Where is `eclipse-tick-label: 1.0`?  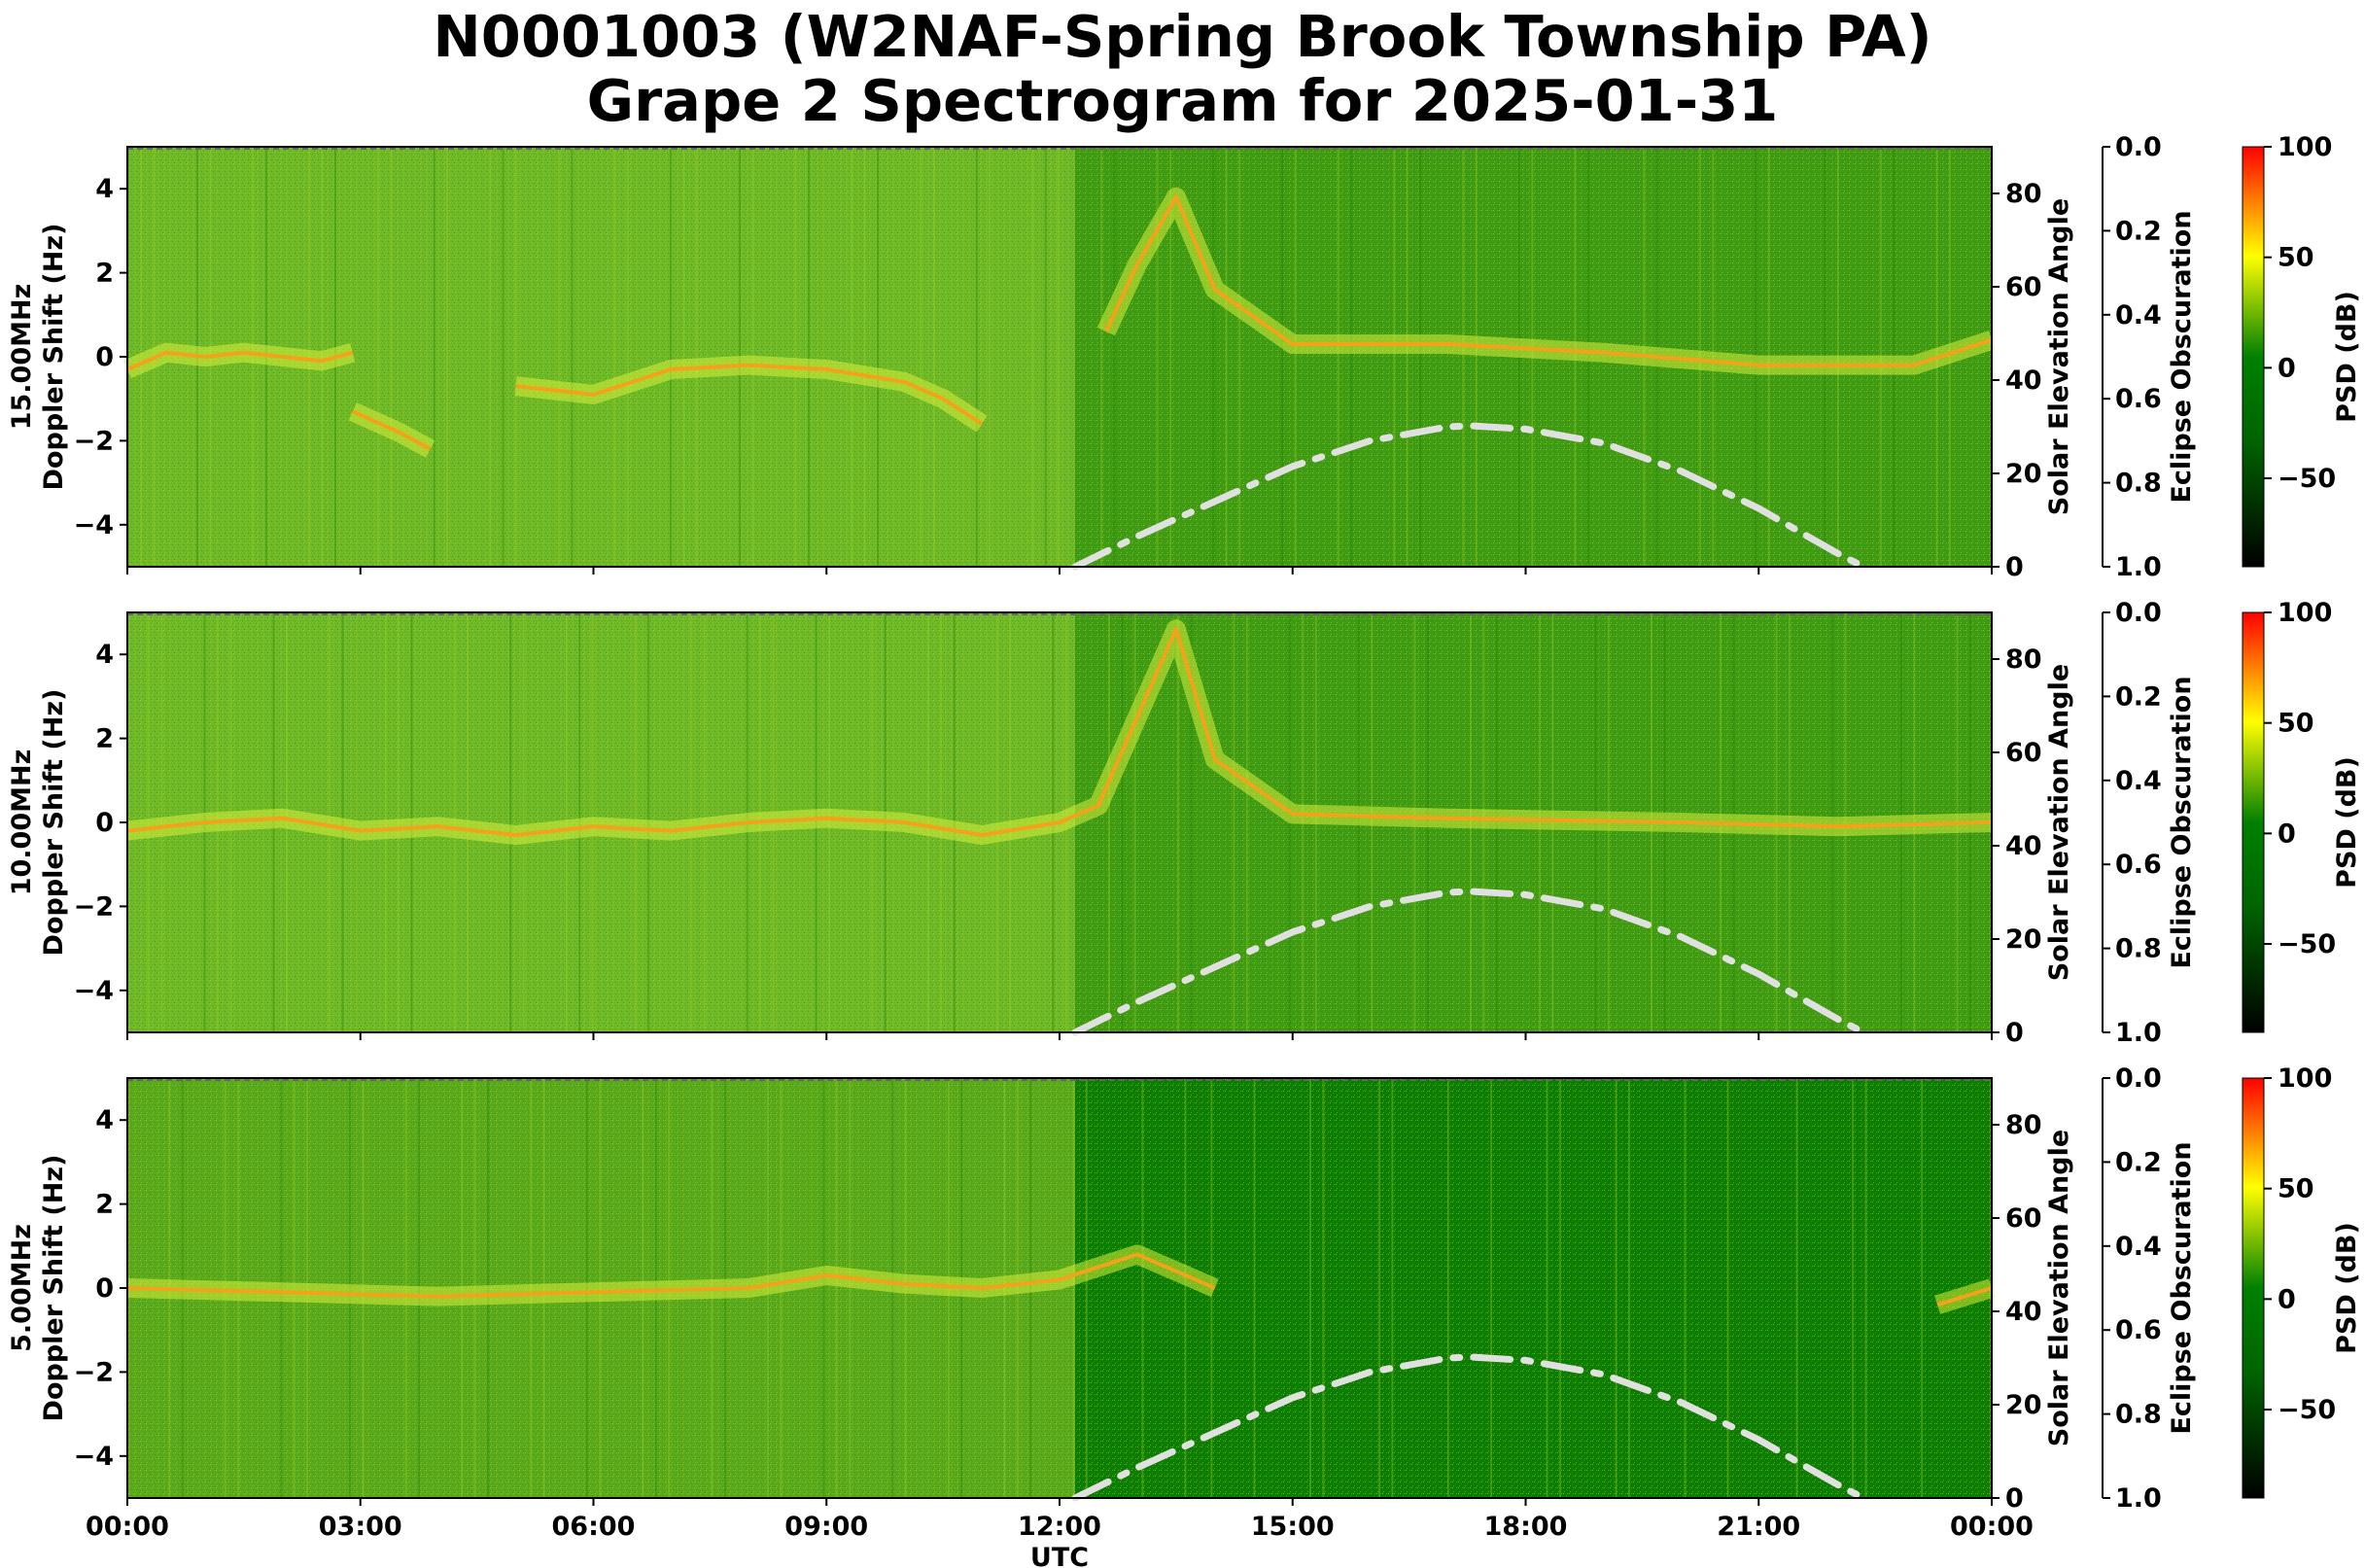
eclipse-tick-label: 1.0 is located at coordinates (2138, 1033).